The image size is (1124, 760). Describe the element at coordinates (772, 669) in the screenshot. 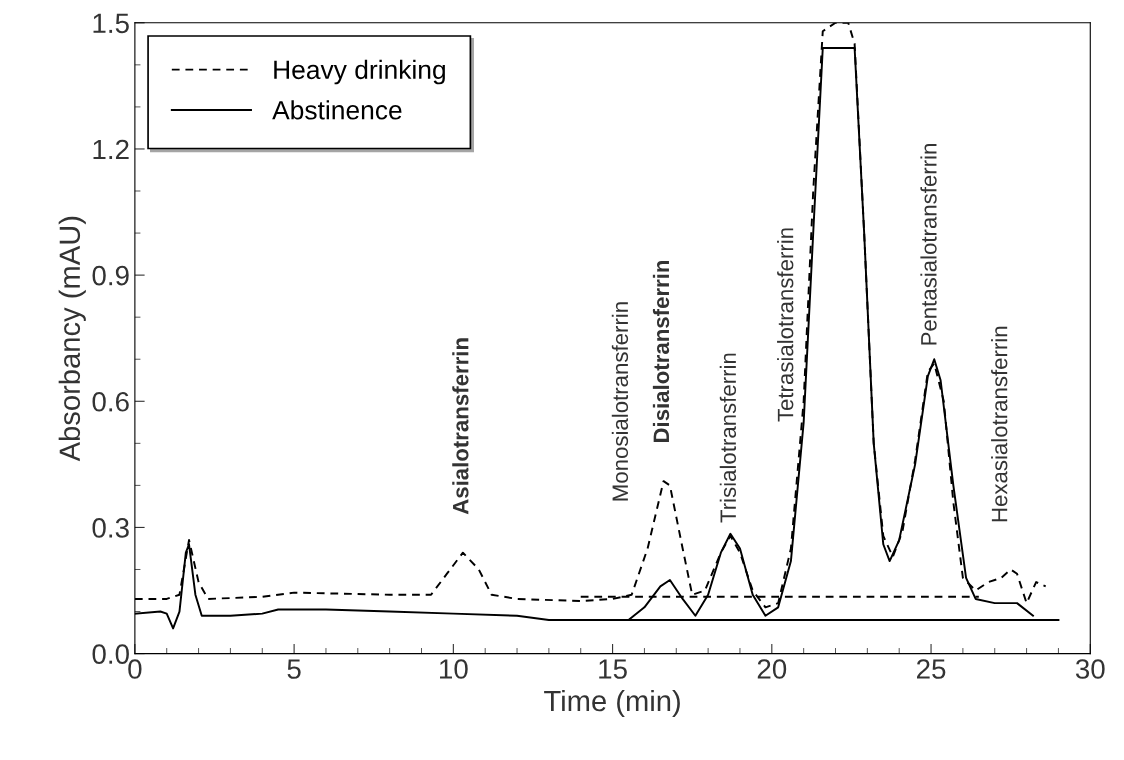

I see `x-tick-label: 20` at that location.